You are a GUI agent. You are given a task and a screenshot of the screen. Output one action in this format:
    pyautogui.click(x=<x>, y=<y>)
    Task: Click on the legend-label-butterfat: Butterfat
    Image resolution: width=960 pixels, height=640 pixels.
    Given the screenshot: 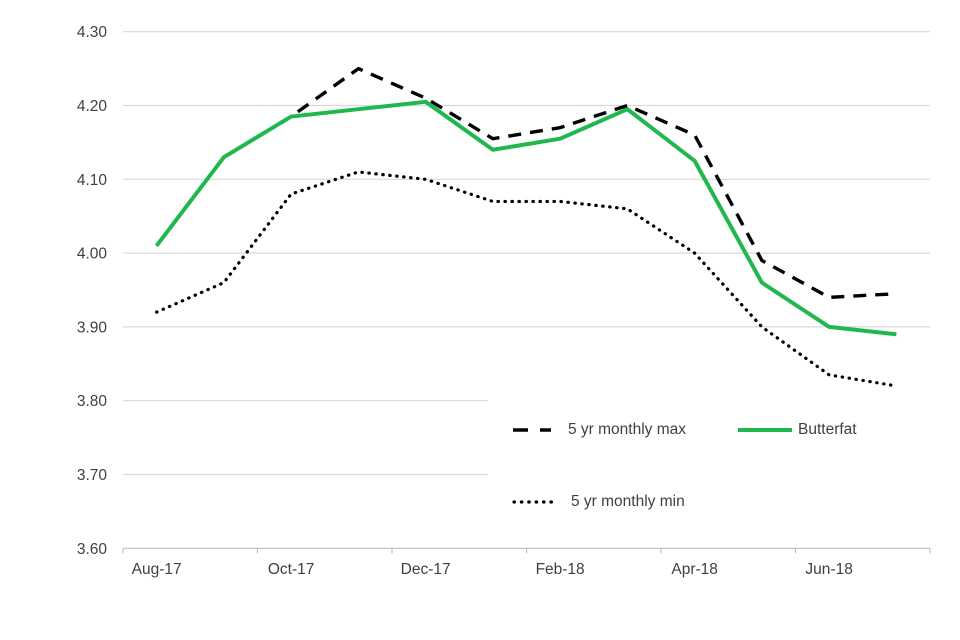 What is the action you would take?
    pyautogui.click(x=827, y=429)
    